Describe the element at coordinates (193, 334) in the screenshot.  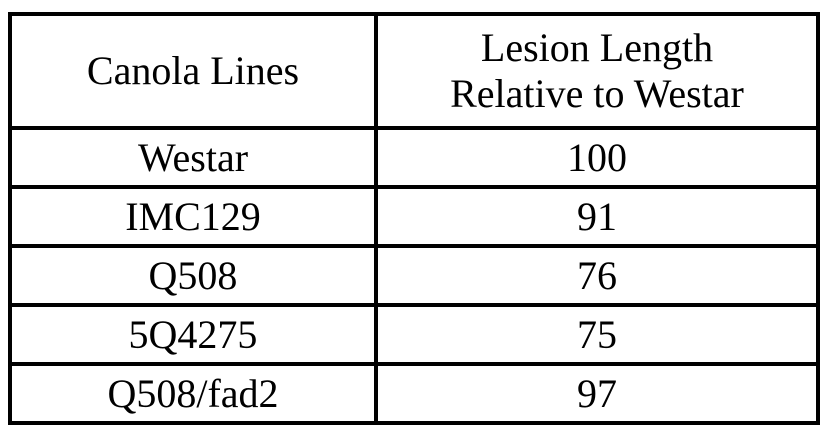
I see `canola-line-cell: 5Q4275` at that location.